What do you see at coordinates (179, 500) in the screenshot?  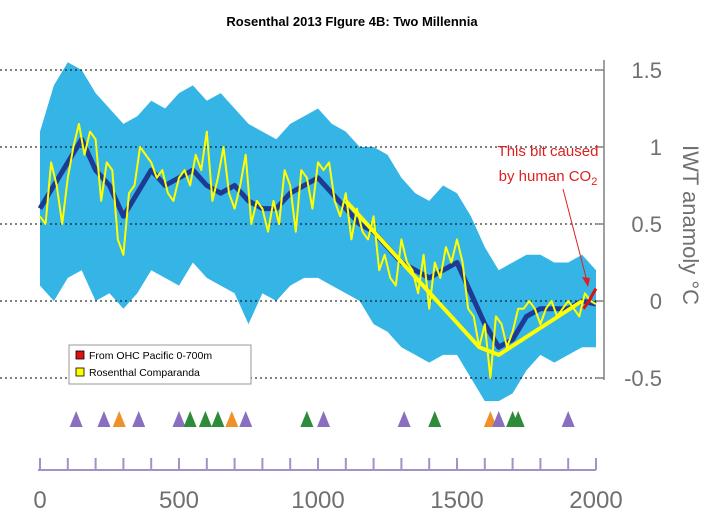 I see `x-tick-label: 500` at bounding box center [179, 500].